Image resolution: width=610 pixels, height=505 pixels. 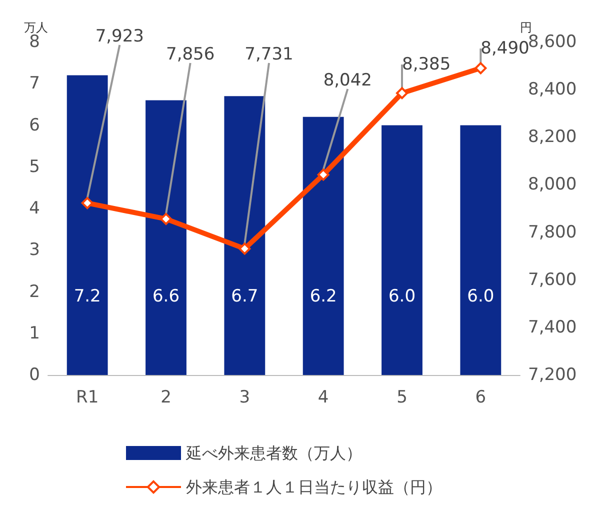 I want to click on y2-tick-label: 8,000, so click(x=552, y=184).